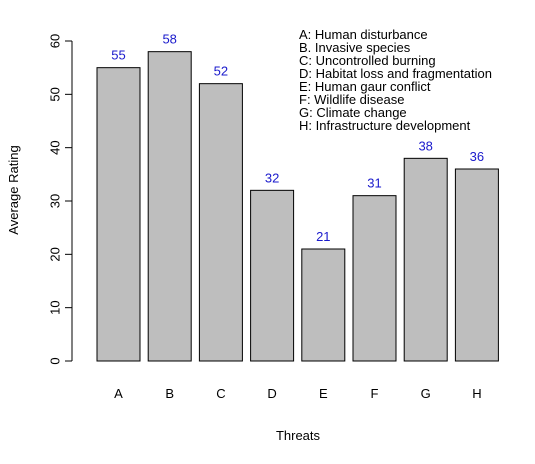  I want to click on bar-value-label: 52, so click(221, 71).